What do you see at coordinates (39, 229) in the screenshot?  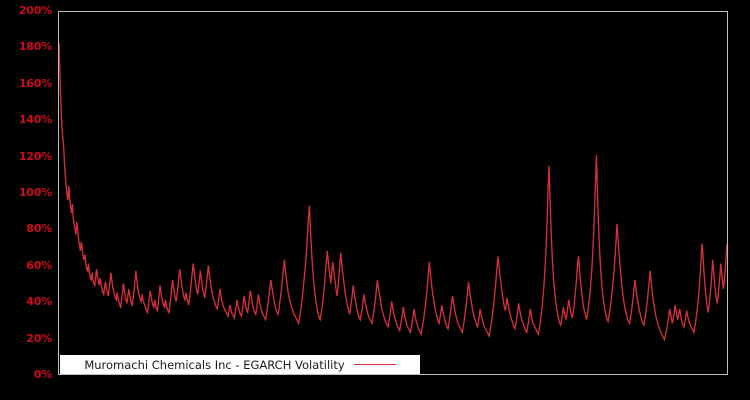 I see `y-tick-label: 80%` at bounding box center [39, 229].